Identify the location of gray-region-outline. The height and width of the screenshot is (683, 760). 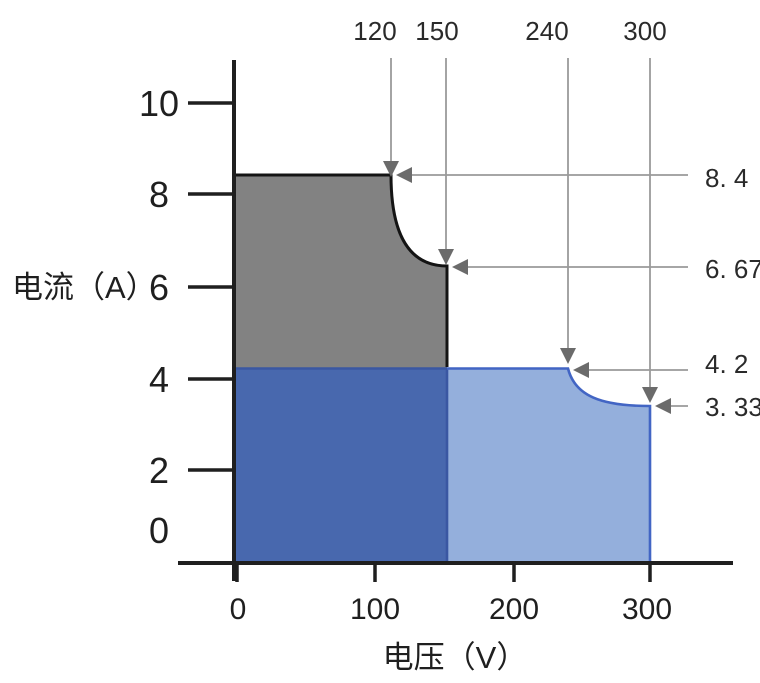
(341, 270).